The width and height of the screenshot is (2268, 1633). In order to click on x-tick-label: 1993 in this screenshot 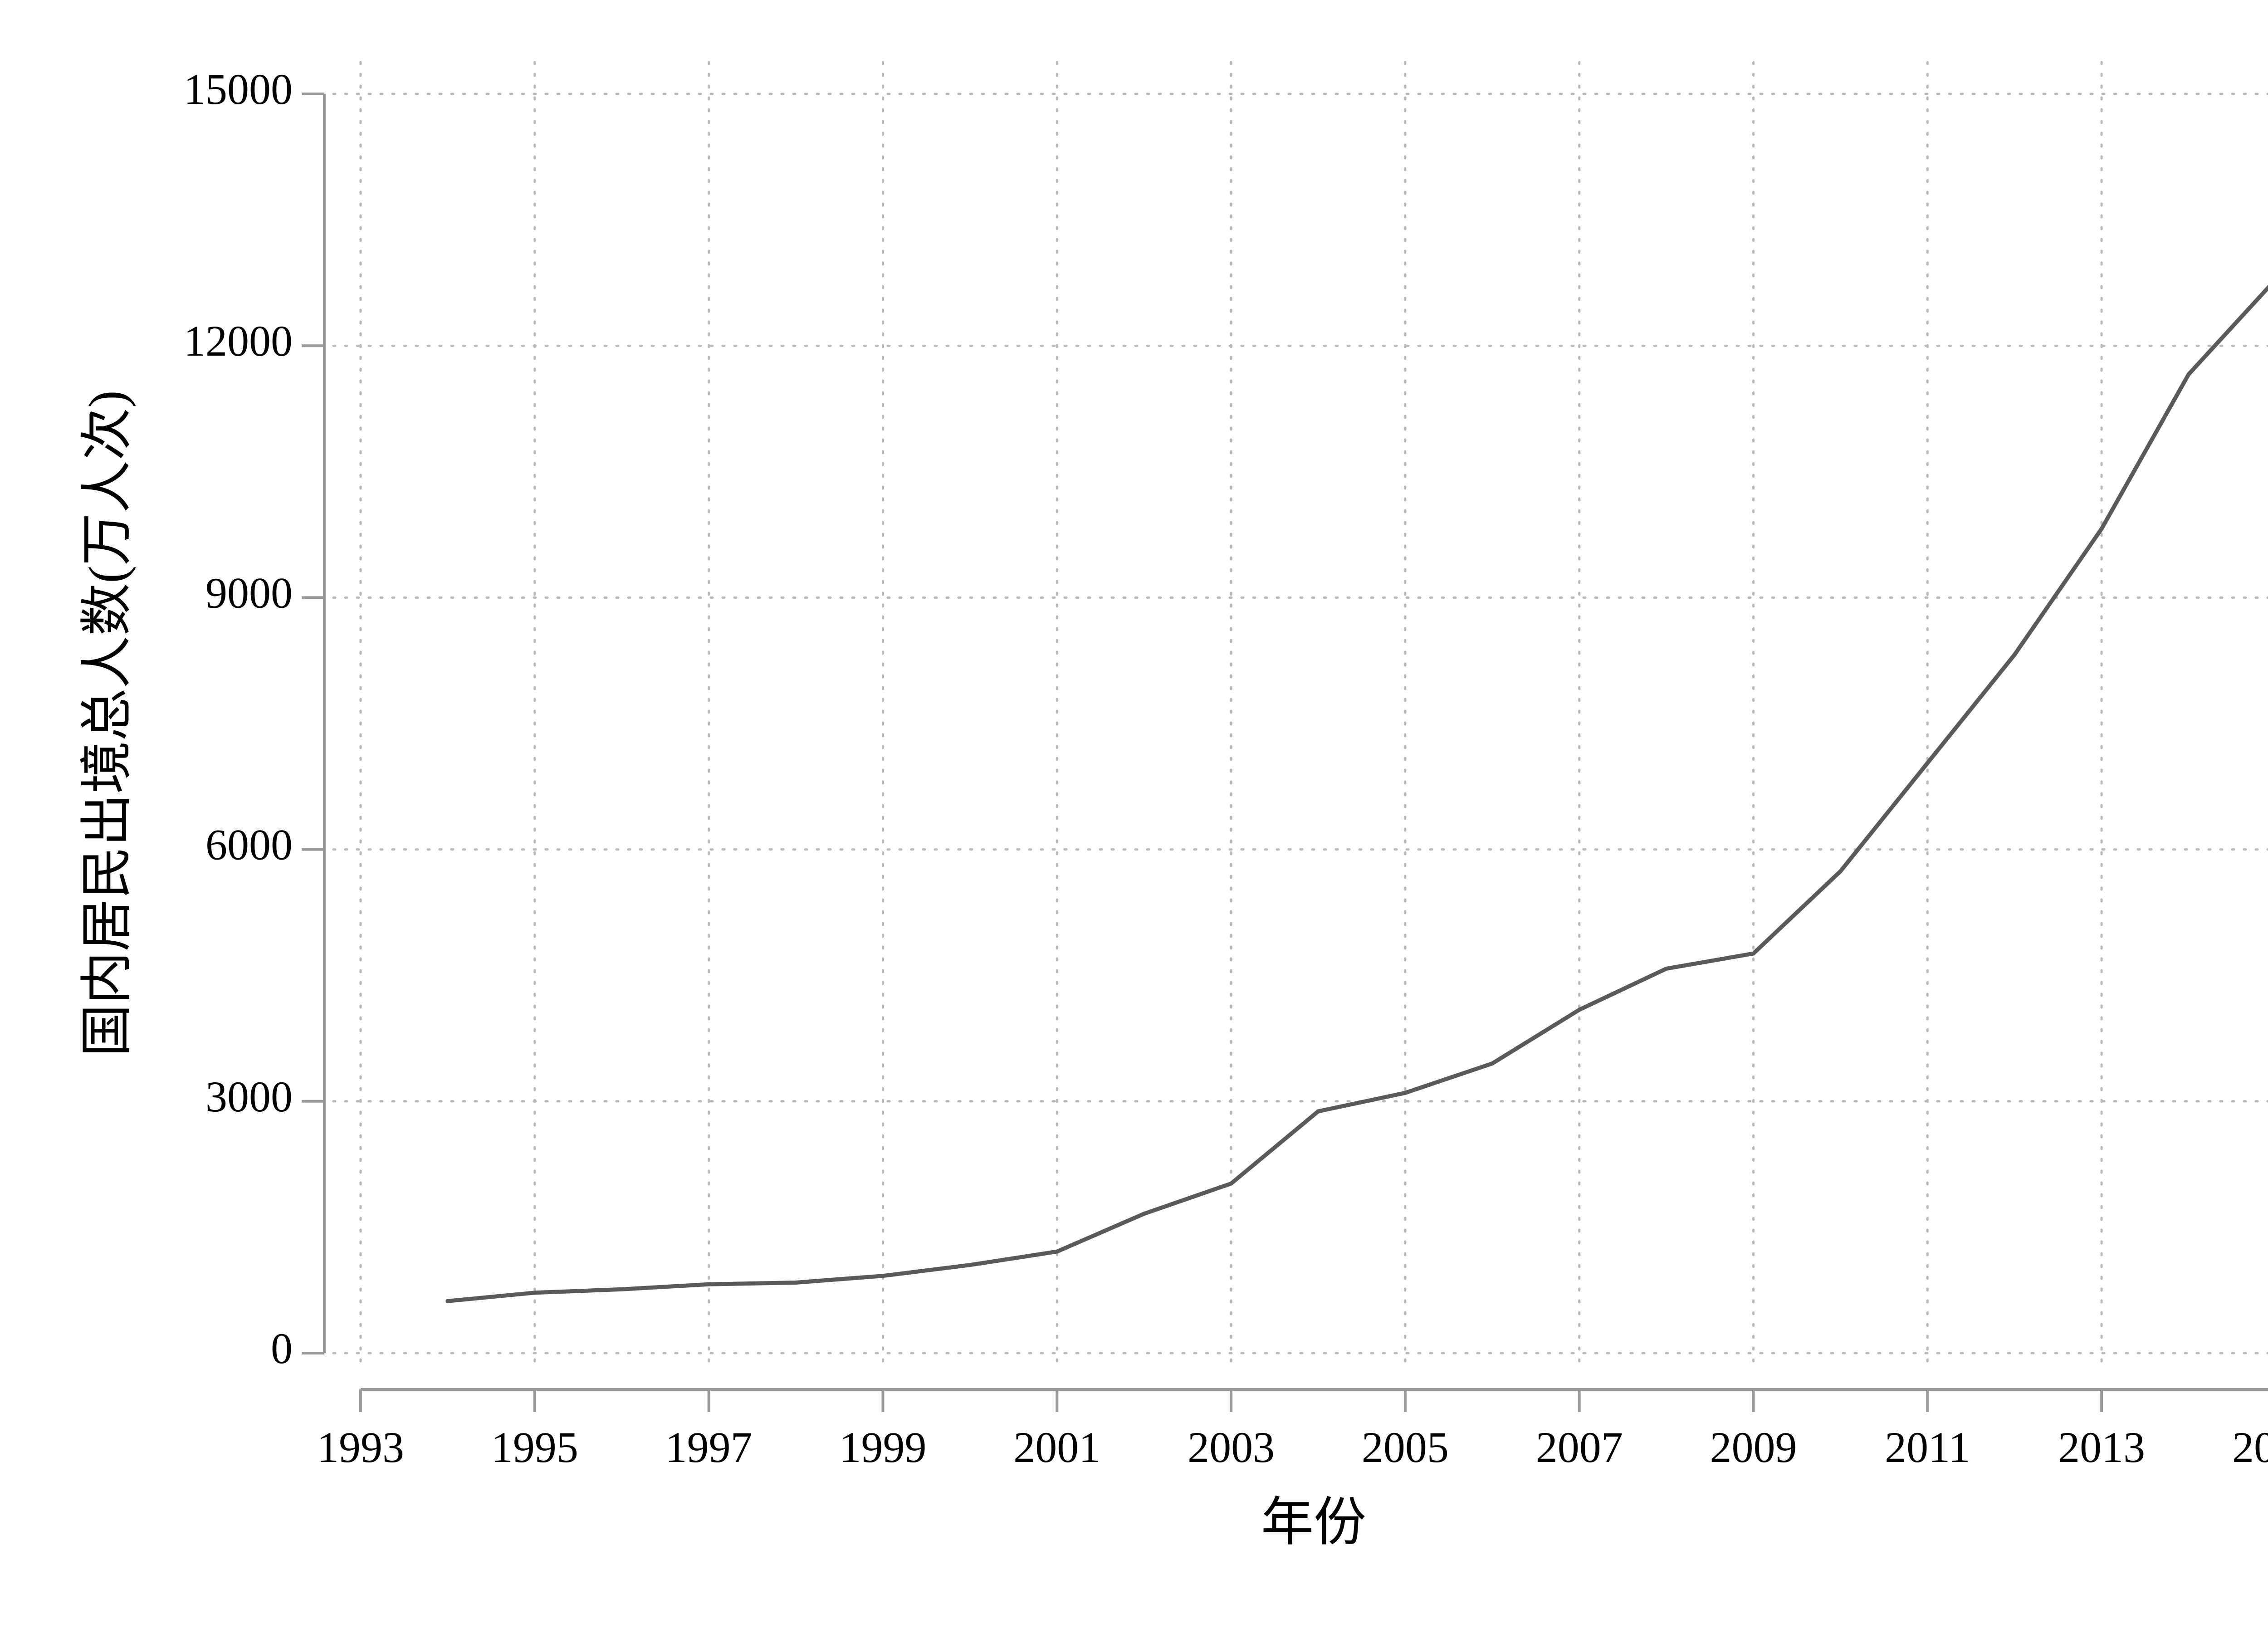, I will do `click(360, 1447)`.